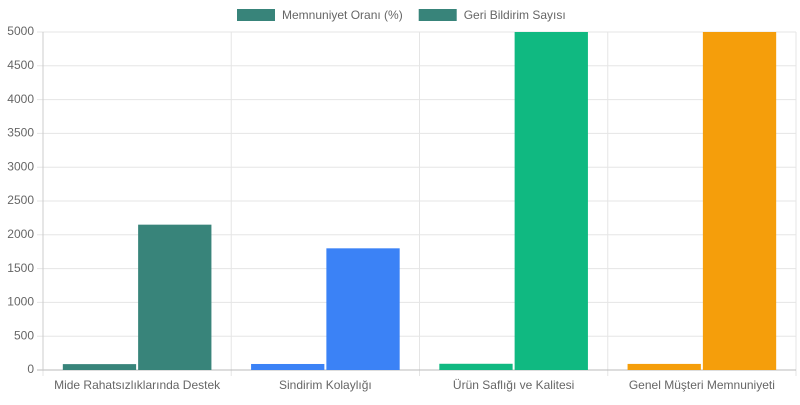 The width and height of the screenshot is (800, 405). Describe the element at coordinates (515, 15) in the screenshot. I see `legend-label: Geri Bildirim Sayısı` at that location.